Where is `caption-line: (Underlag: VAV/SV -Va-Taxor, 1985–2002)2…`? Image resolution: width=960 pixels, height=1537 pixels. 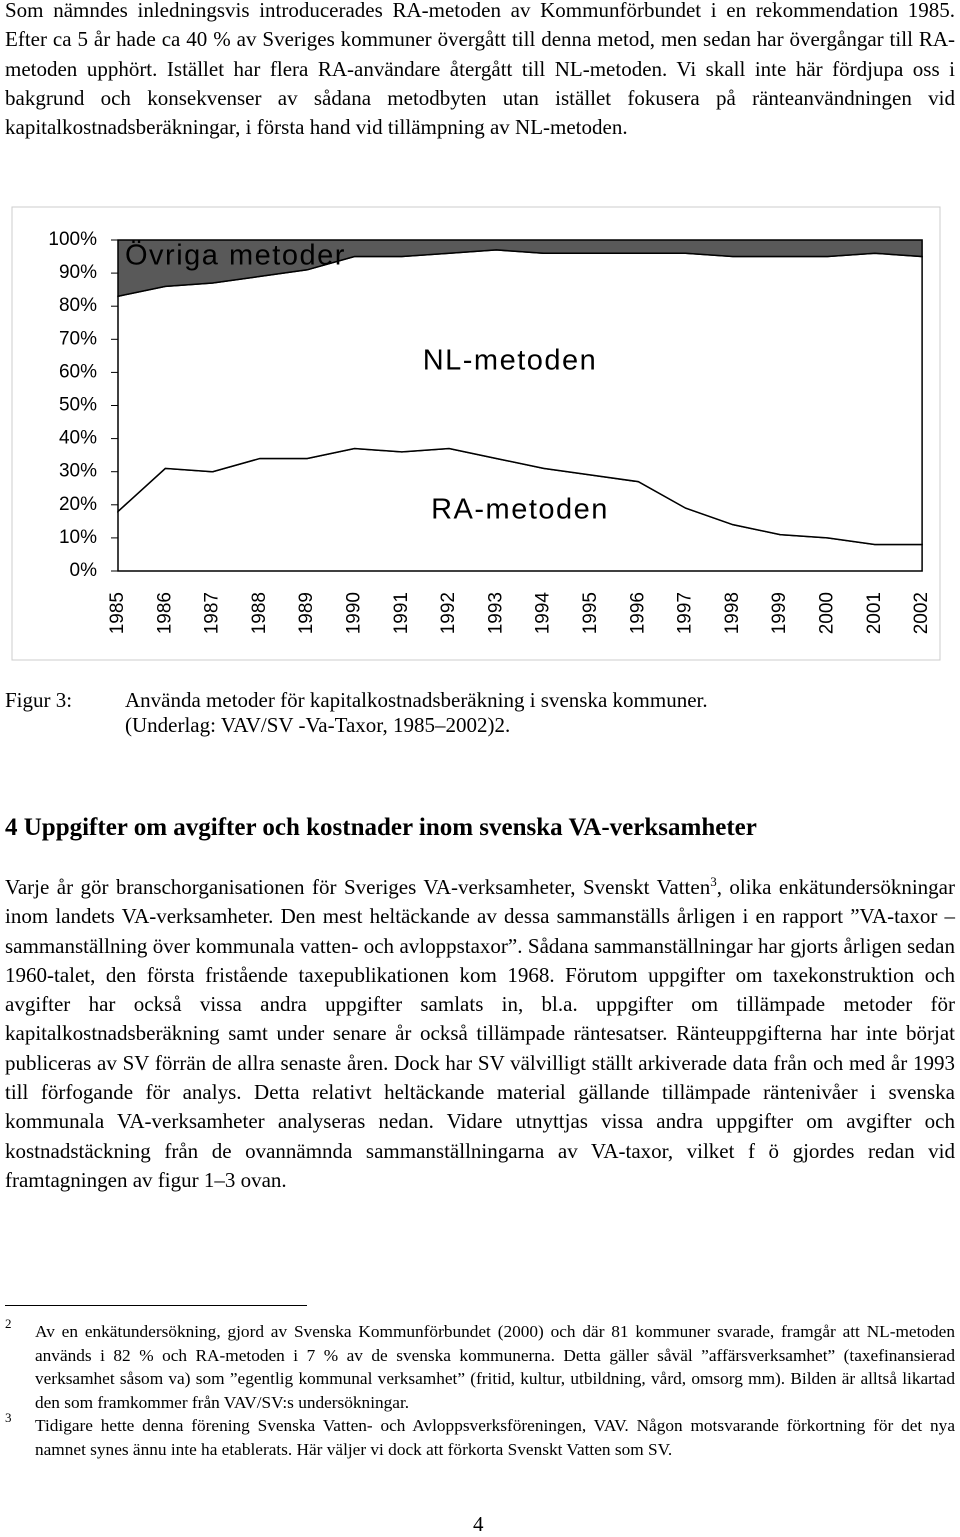 caption-line: (Underlag: VAV/SV -Va-Taxor, 1985–2002)2… is located at coordinates (318, 725).